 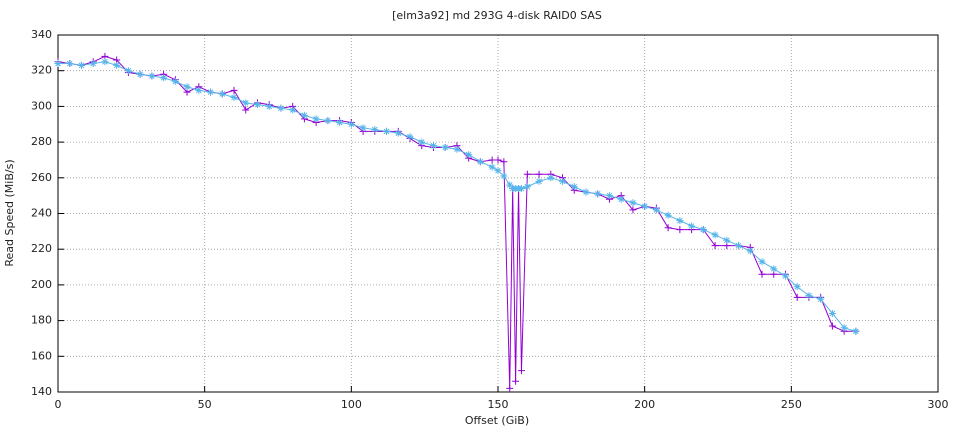 What do you see at coordinates (205, 404) in the screenshot?
I see `x-tick-label: 50` at bounding box center [205, 404].